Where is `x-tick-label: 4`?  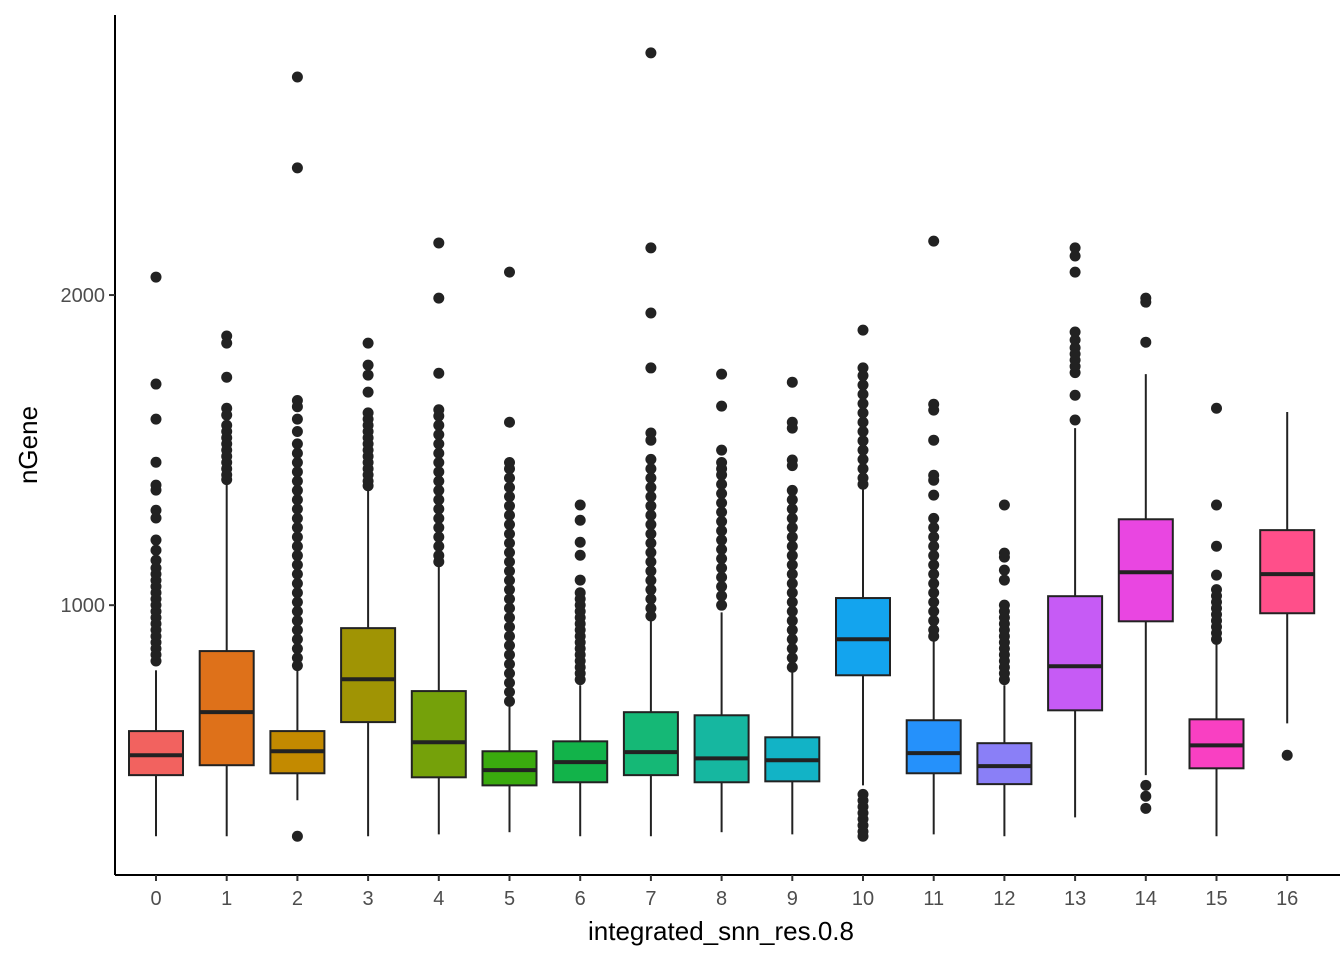 x-tick-label: 4 is located at coordinates (438, 899).